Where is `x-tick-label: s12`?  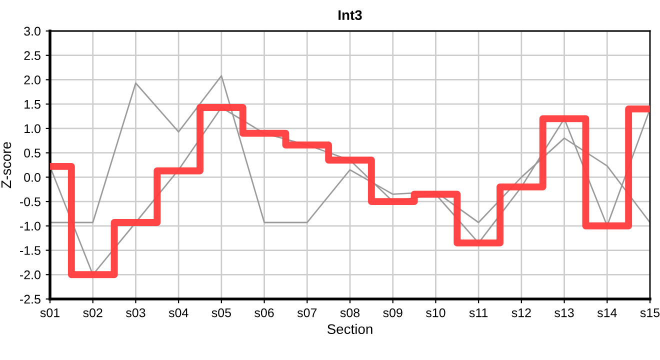 x-tick-label: s12 is located at coordinates (521, 313).